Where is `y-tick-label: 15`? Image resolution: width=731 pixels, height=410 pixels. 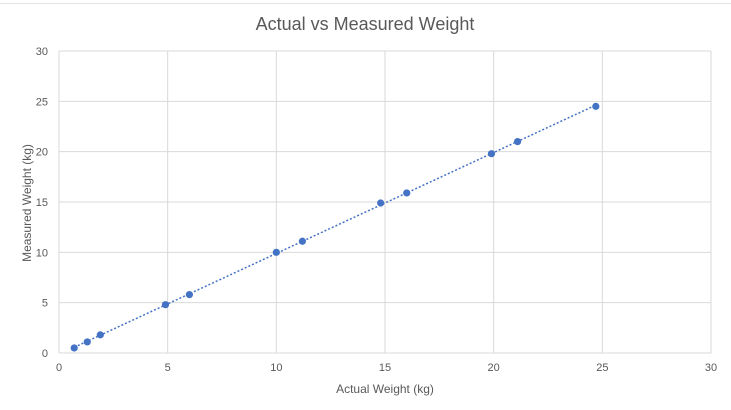
y-tick-label: 15 is located at coordinates (42, 203).